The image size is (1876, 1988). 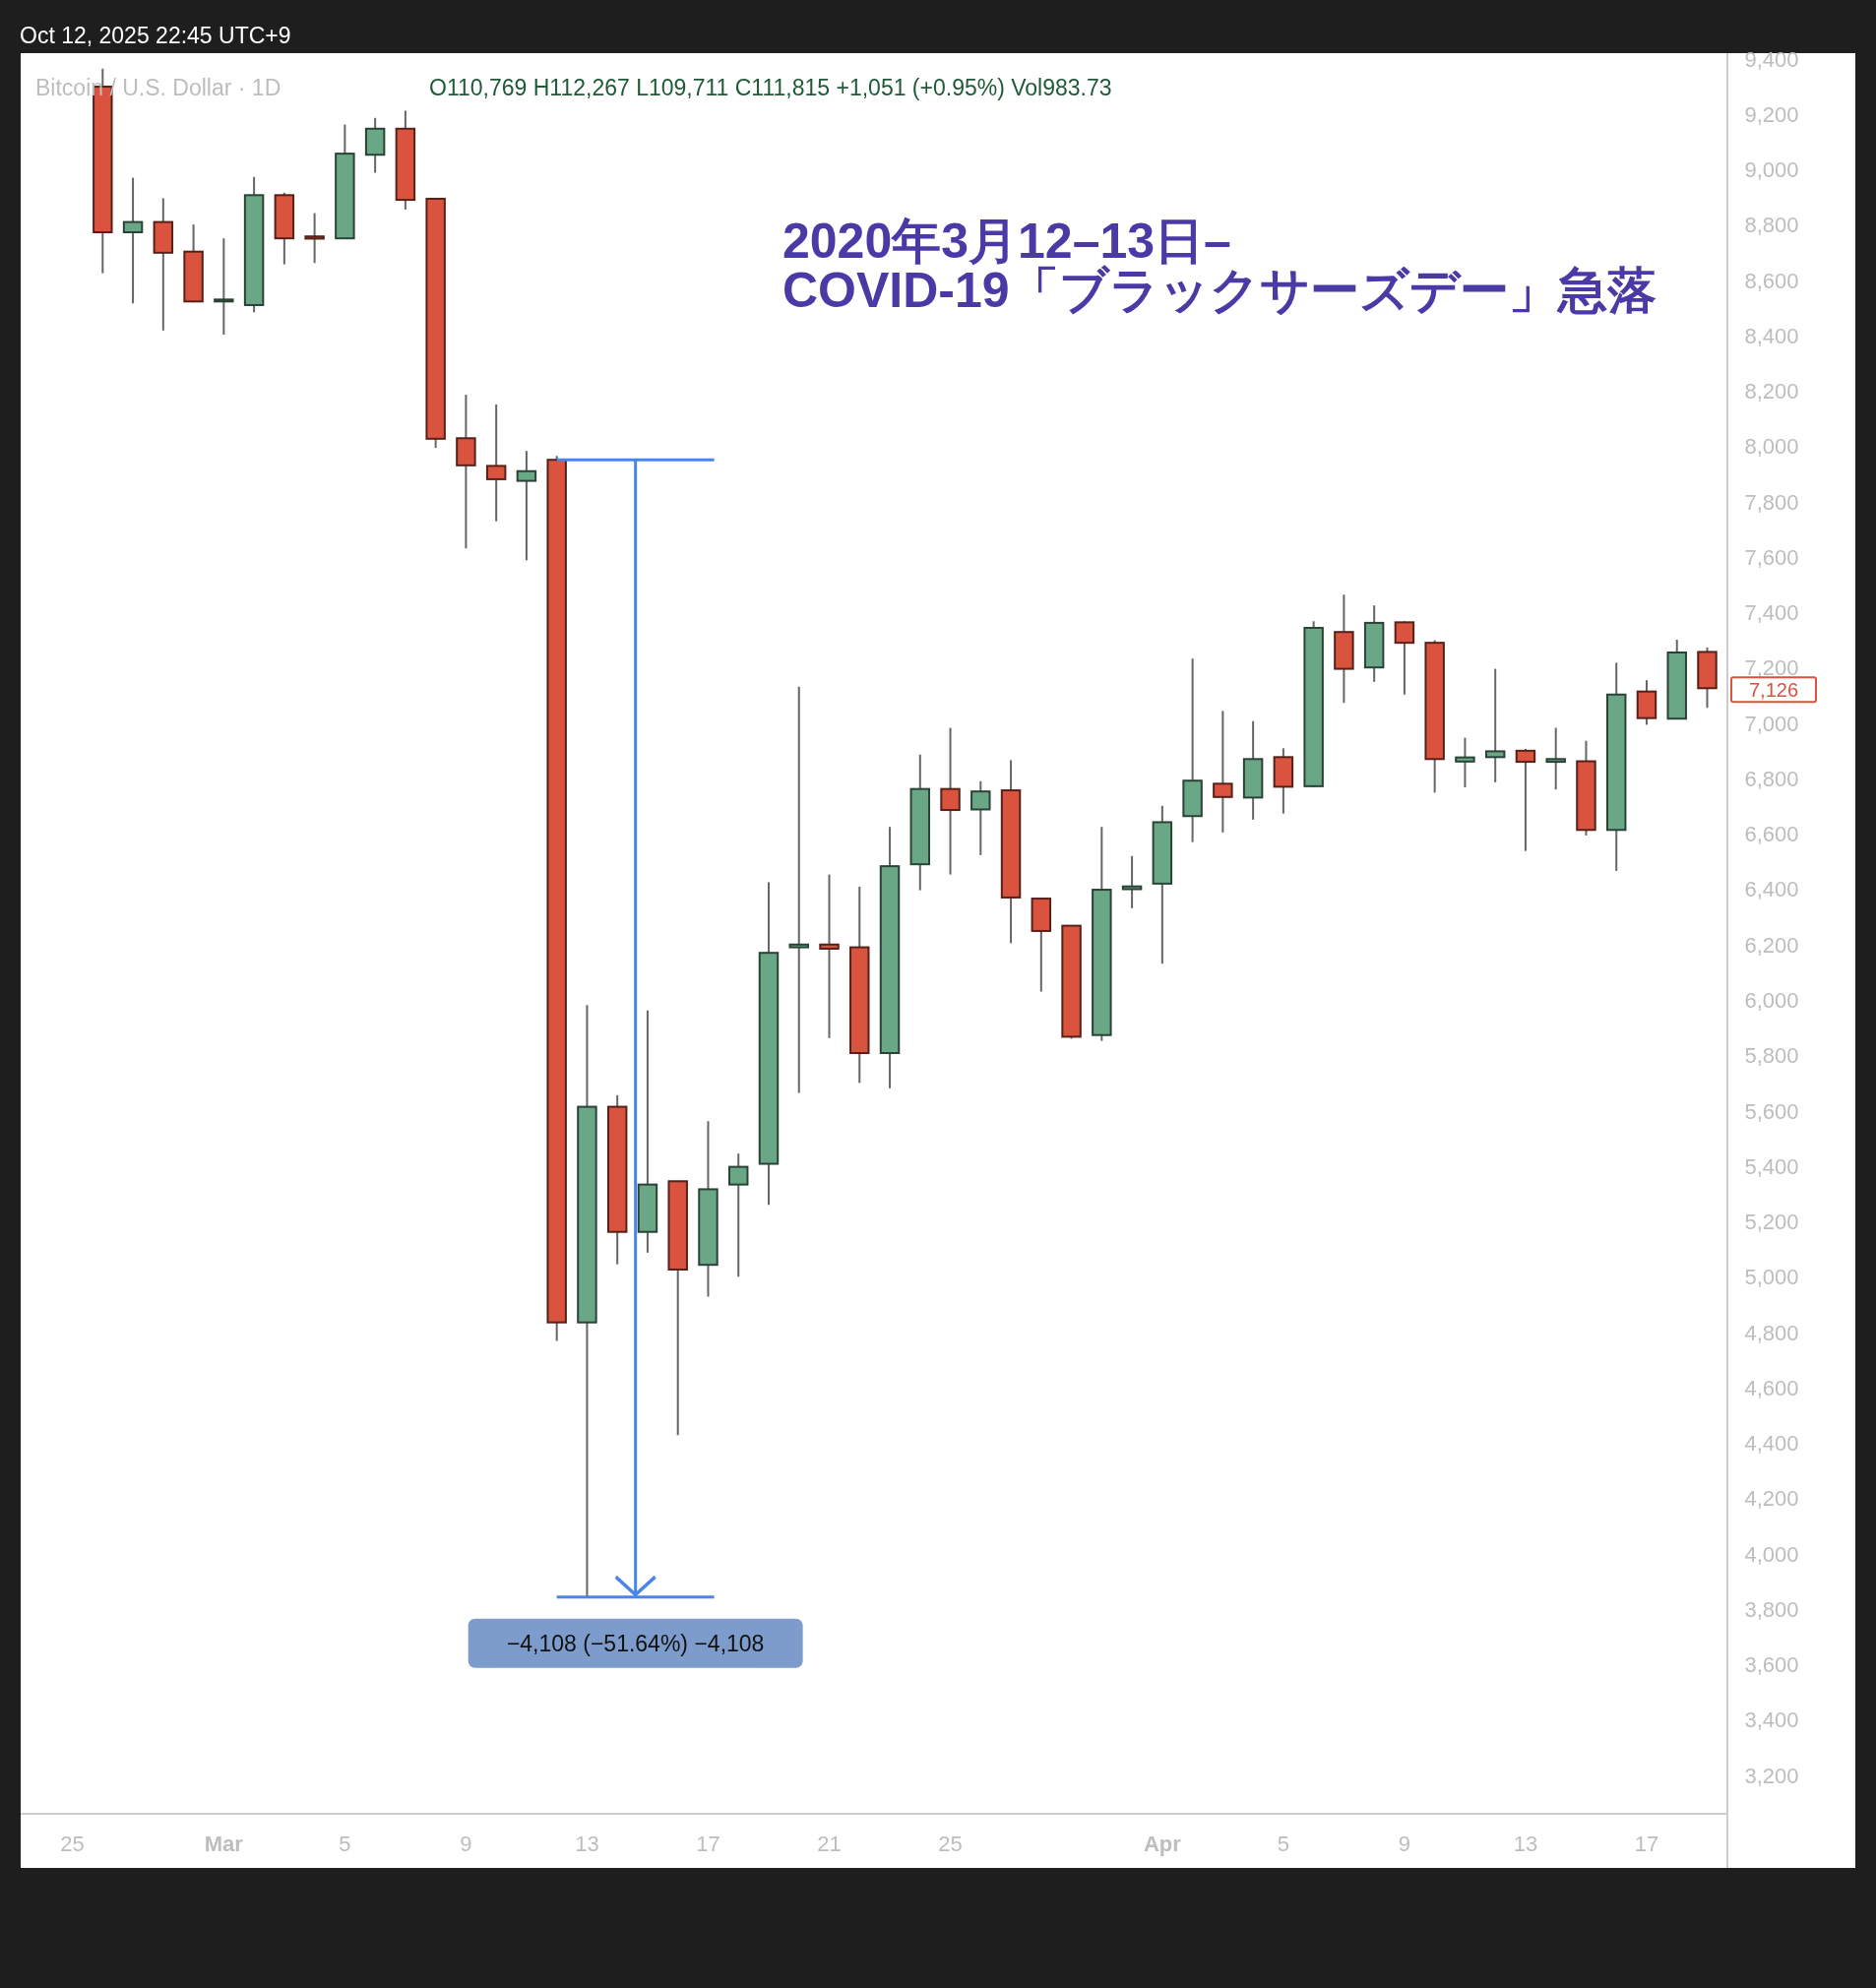 What do you see at coordinates (635, 1643) in the screenshot?
I see `annotation: −4,108 (−51.64%) −4,108` at bounding box center [635, 1643].